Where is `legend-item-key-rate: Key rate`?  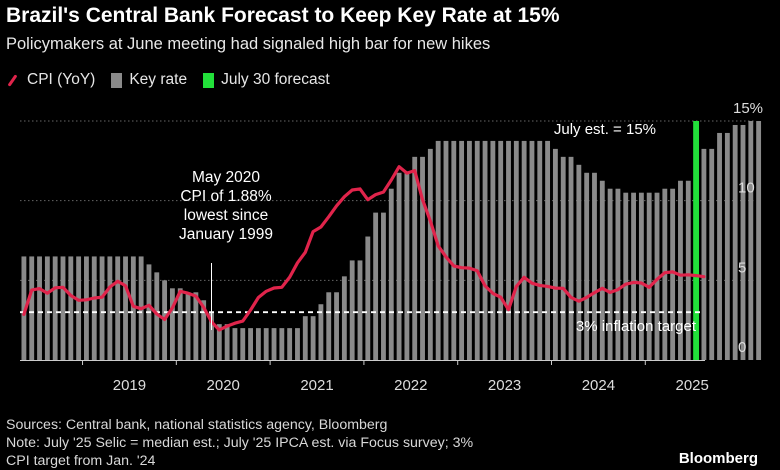 legend-item-key-rate: Key rate is located at coordinates (149, 80).